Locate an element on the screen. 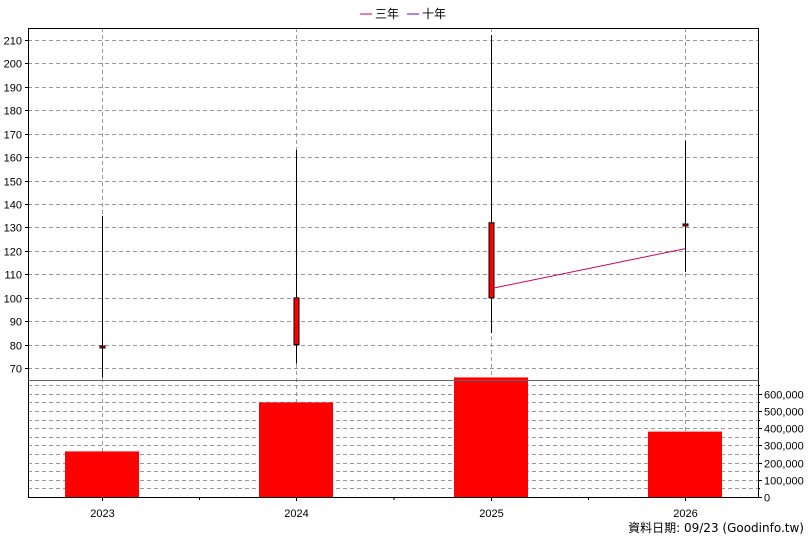 This screenshot has width=808, height=540. legend-label-three-year: 三年 is located at coordinates (387, 14).